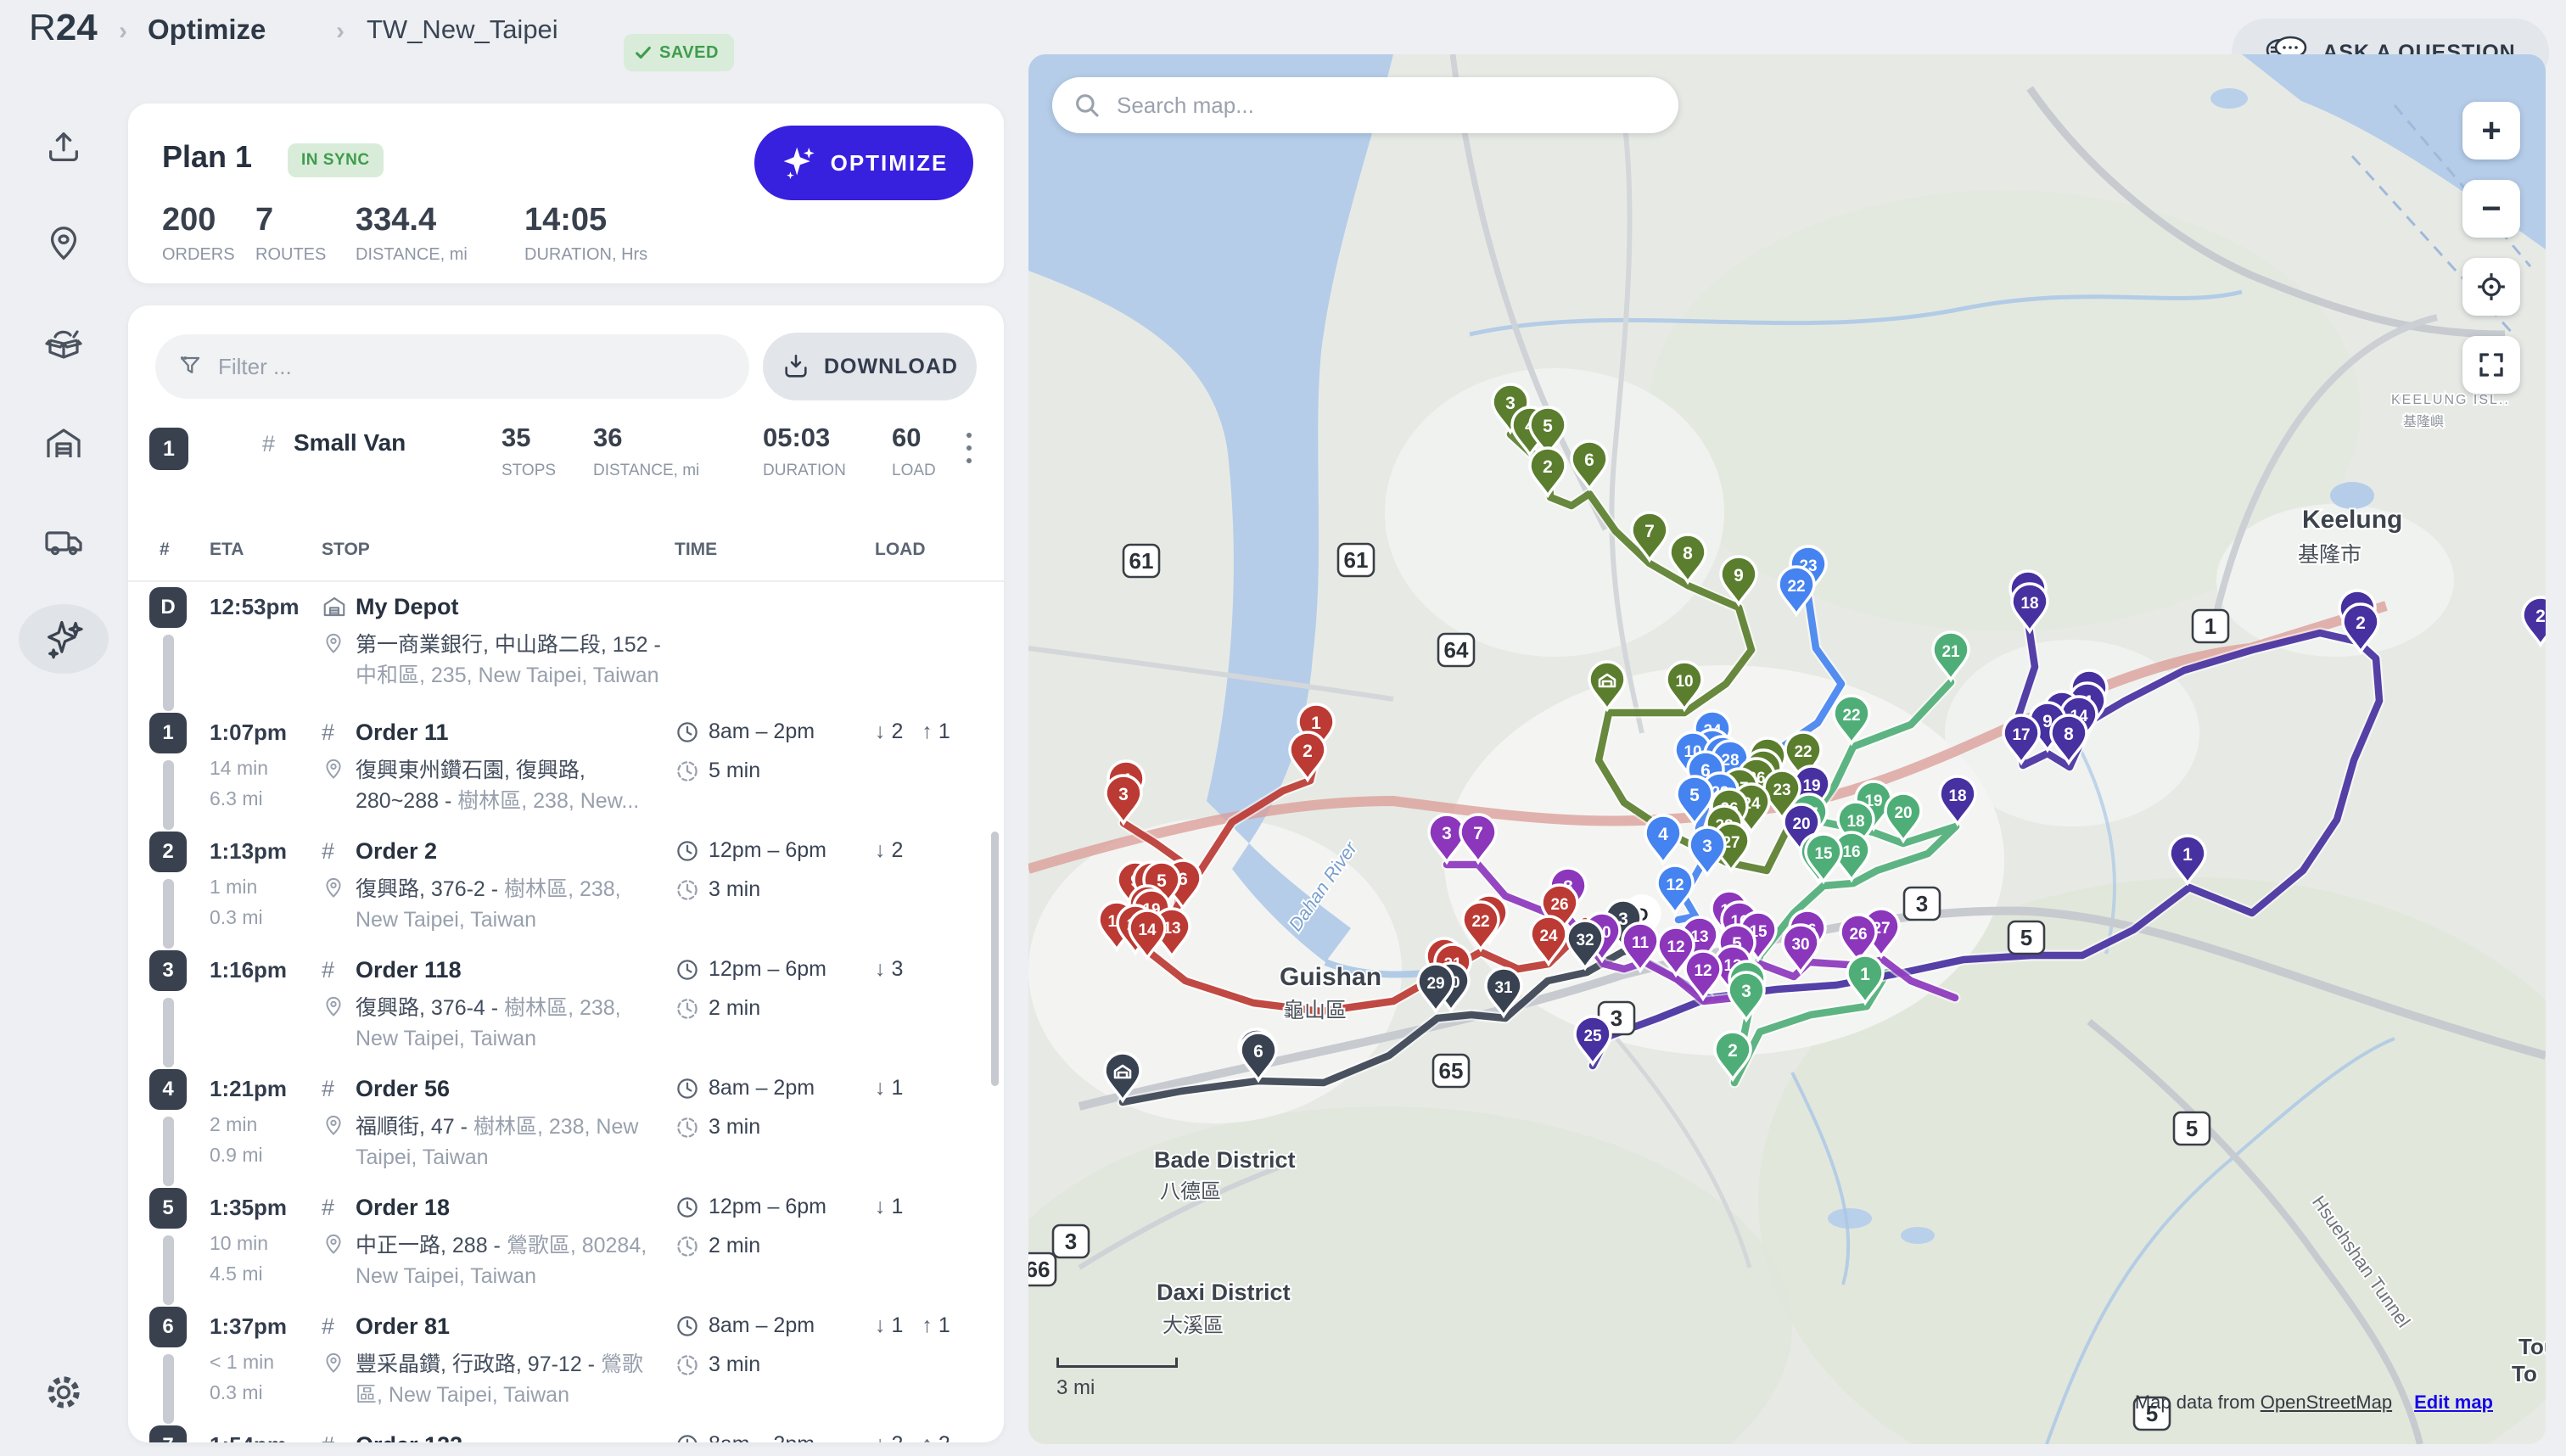 This screenshot has height=1456, width=2566. Describe the element at coordinates (2453, 1403) in the screenshot. I see `edit-map-link: Edit map` at that location.